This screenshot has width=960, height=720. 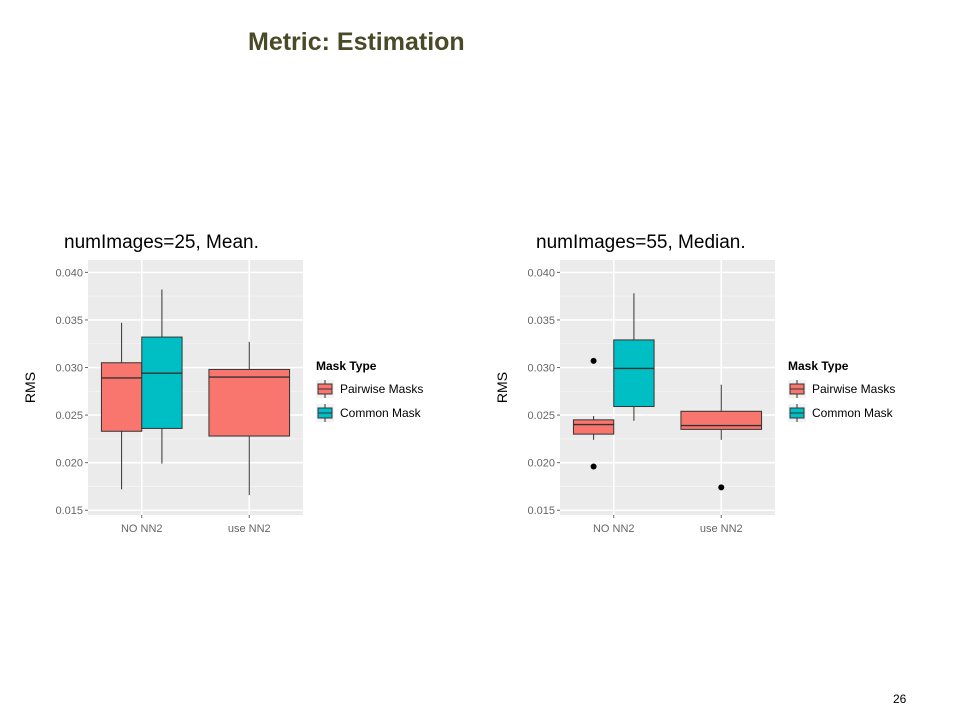 What do you see at coordinates (346, 366) in the screenshot?
I see `chart-left-legend-title: Mask Type` at bounding box center [346, 366].